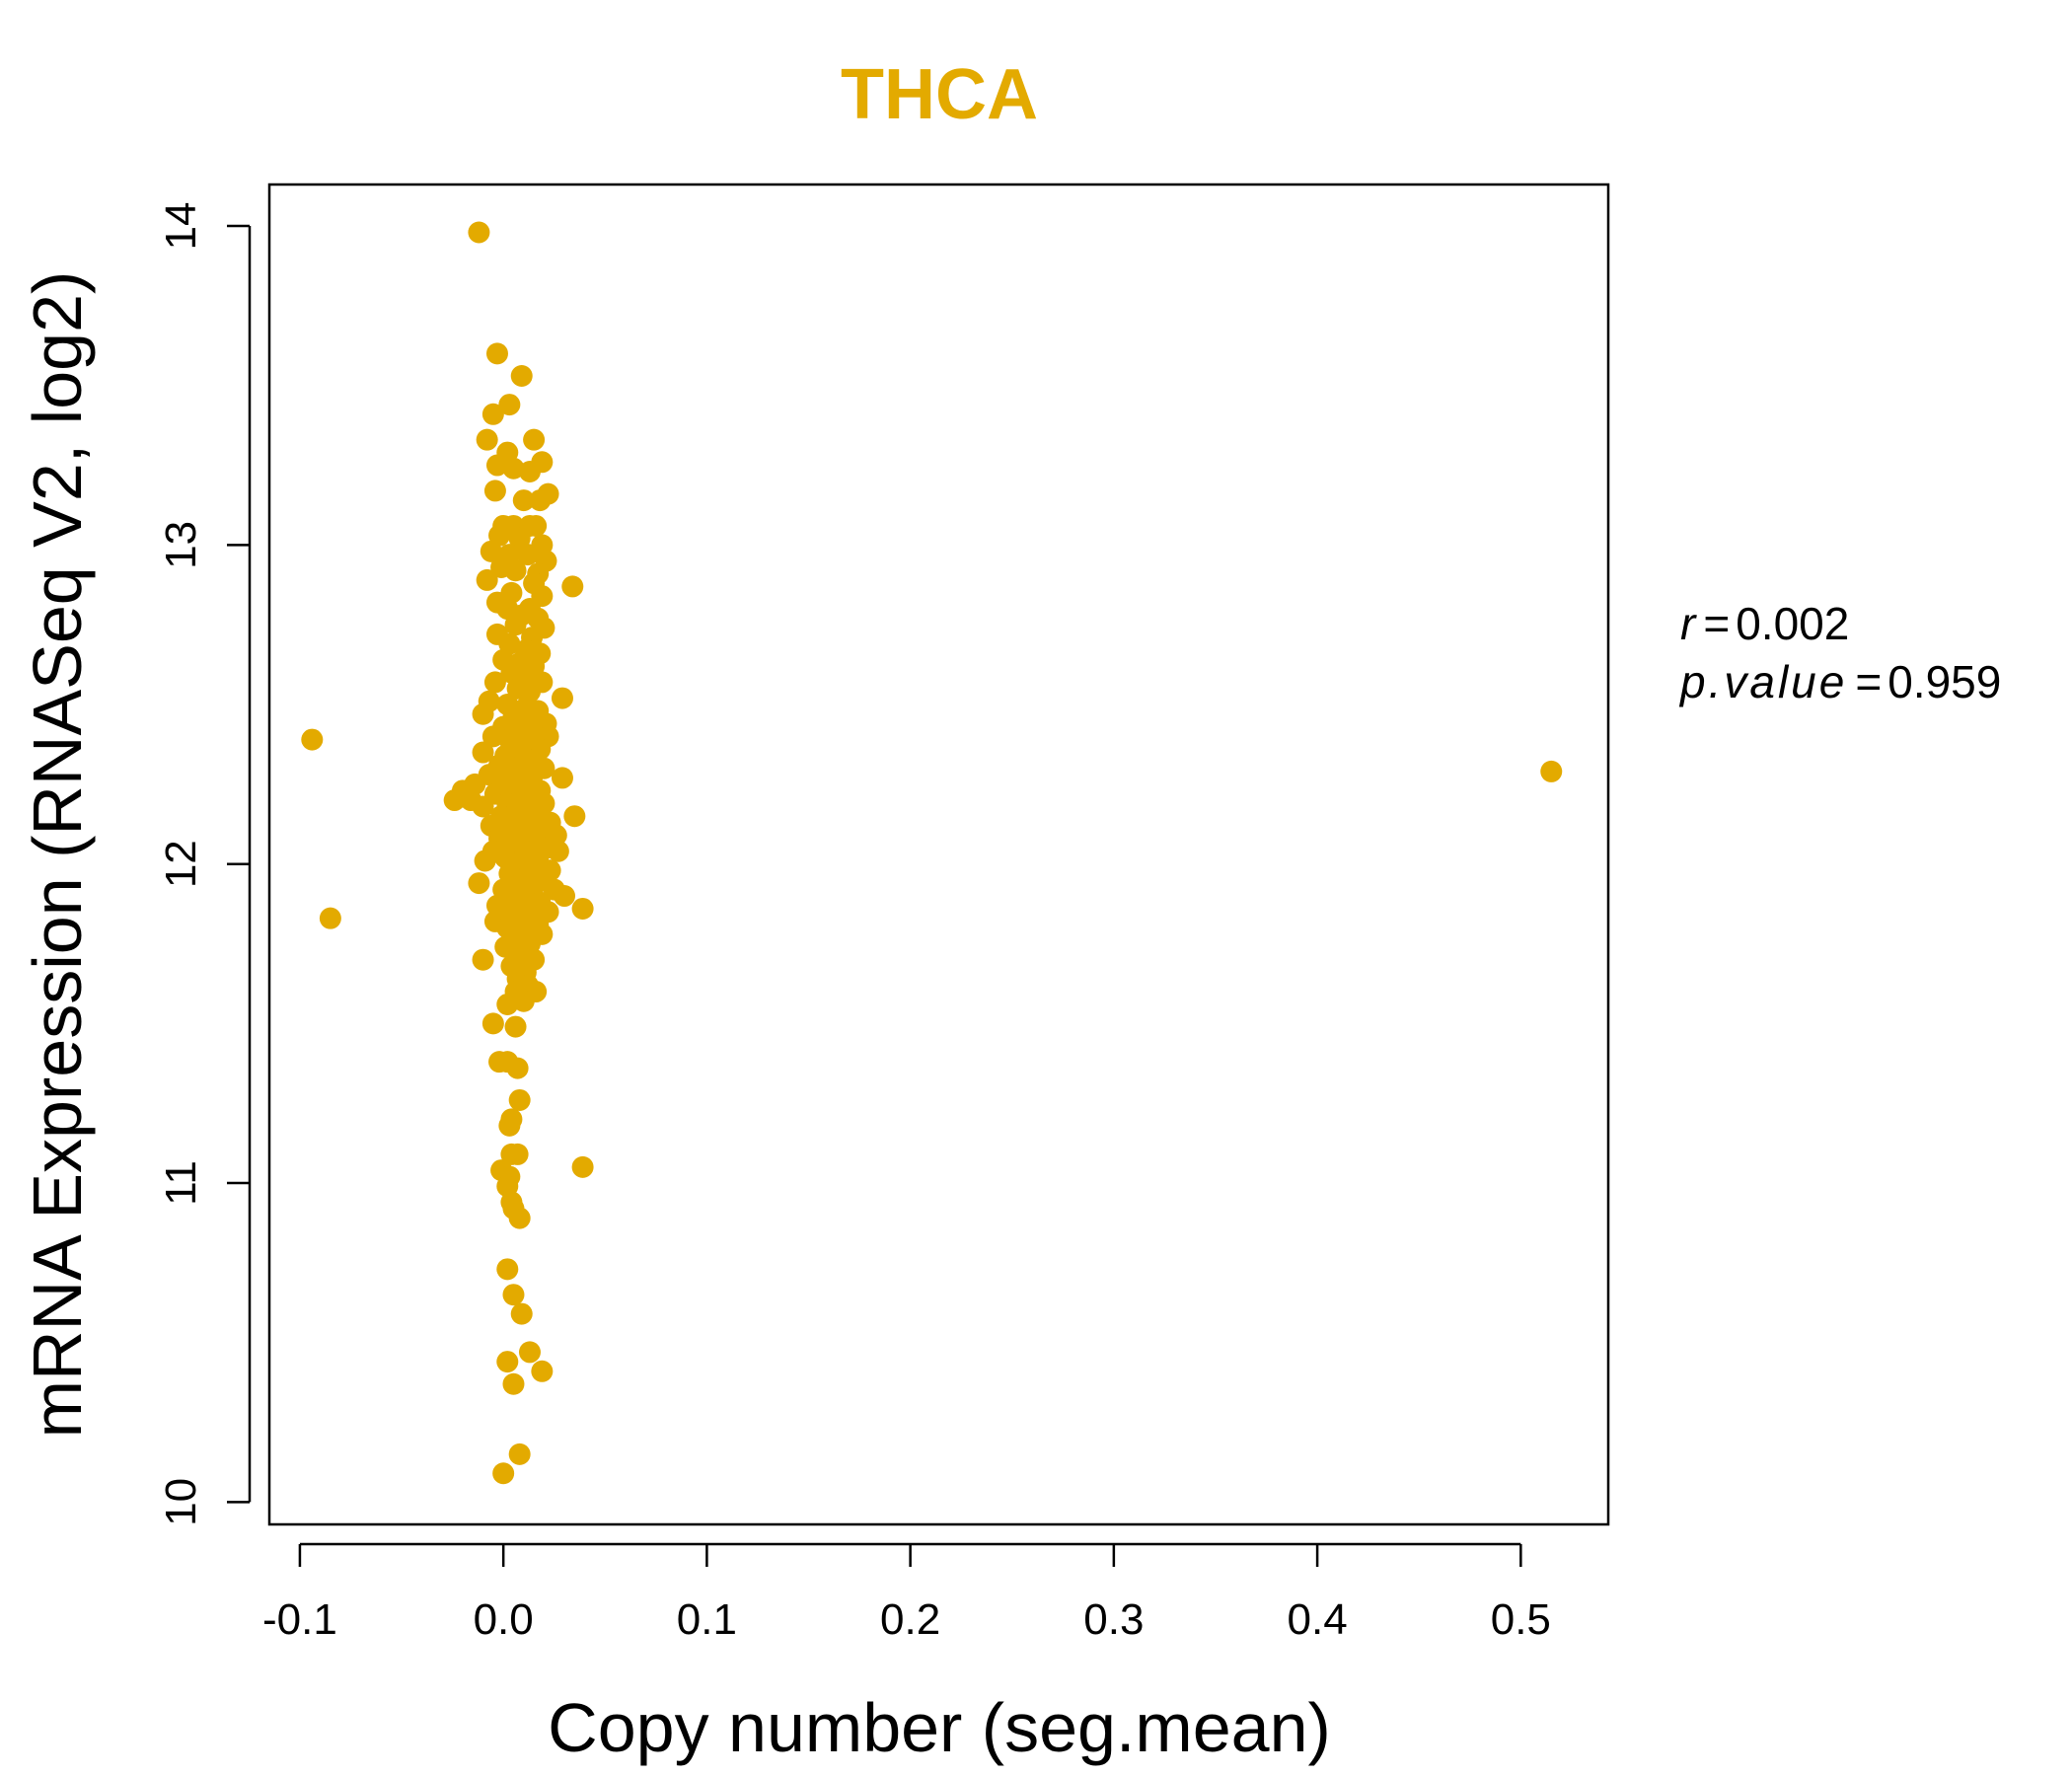 The height and width of the screenshot is (1776, 2072). What do you see at coordinates (1840, 652) in the screenshot?
I see `correlation-stats: r = 0.002 p.value = 0.959` at bounding box center [1840, 652].